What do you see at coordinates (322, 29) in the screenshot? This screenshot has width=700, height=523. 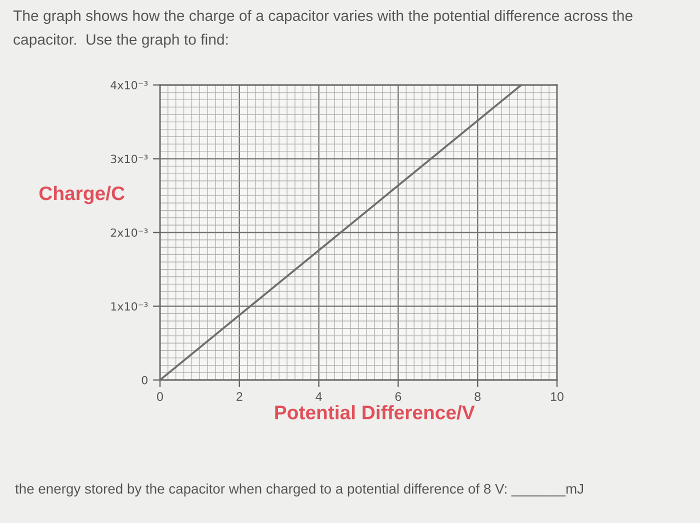 I see `chart-title: The graph shows how the charge of a capacitor varies with the potential difference across the capacitor. Use the graph to find:` at bounding box center [322, 29].